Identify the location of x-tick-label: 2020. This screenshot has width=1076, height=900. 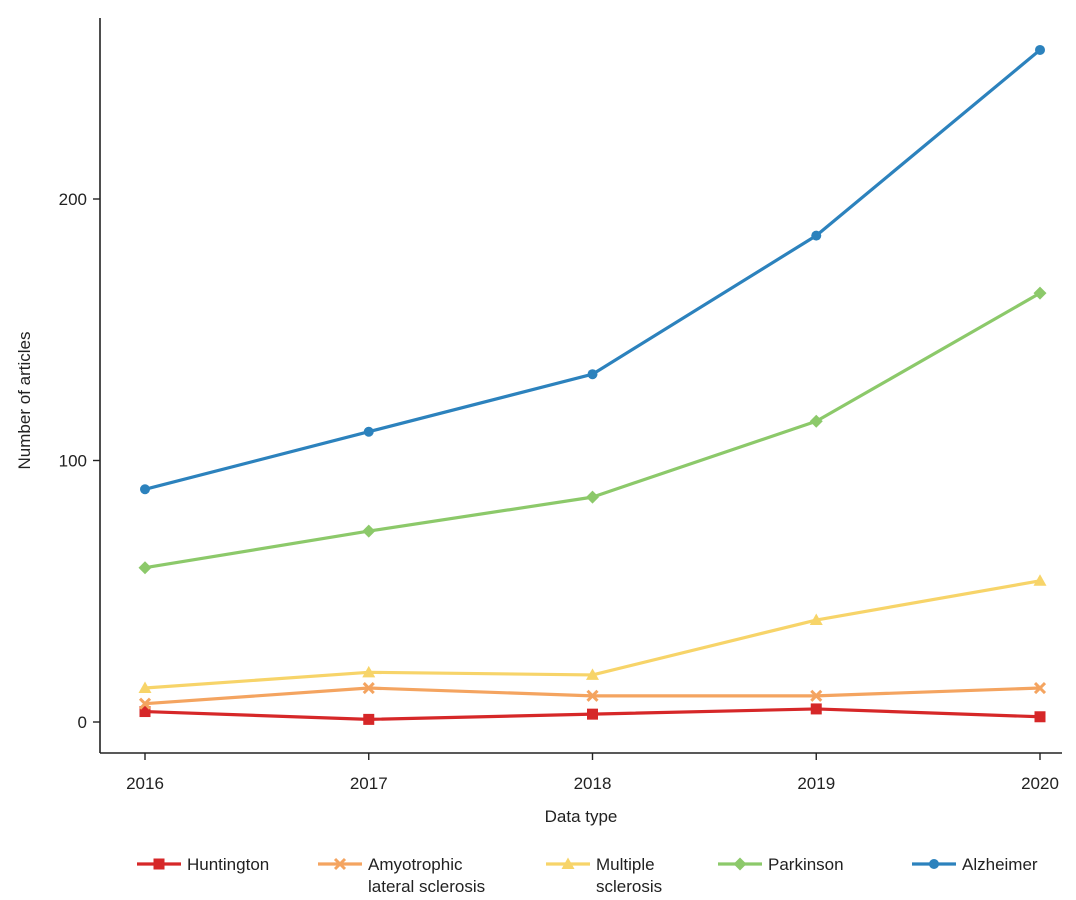
(1040, 783).